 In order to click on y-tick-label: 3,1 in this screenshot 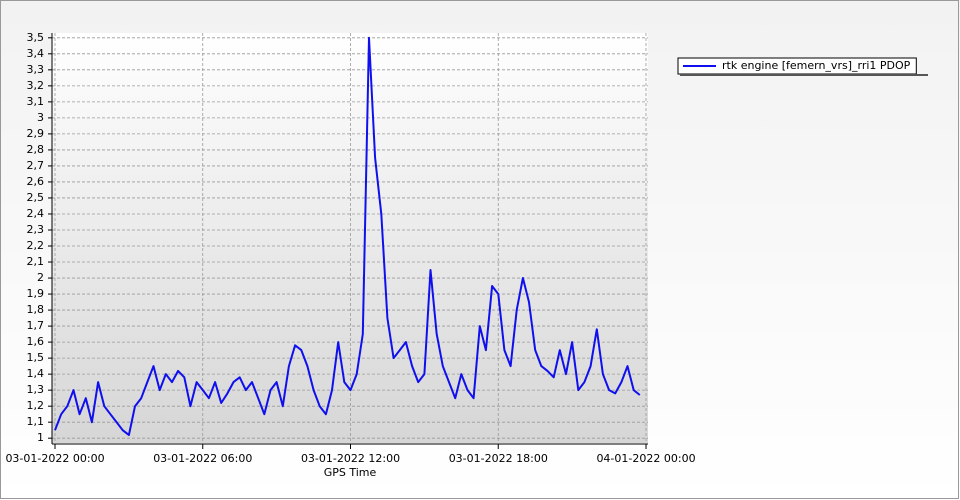, I will do `click(36, 101)`.